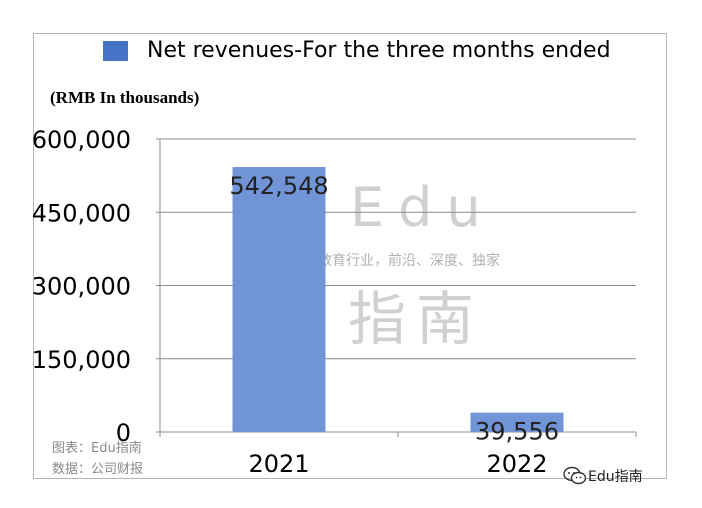 The image size is (702, 508). What do you see at coordinates (379, 50) in the screenshot?
I see `legend-label: Net revenues-For the three months ended` at bounding box center [379, 50].